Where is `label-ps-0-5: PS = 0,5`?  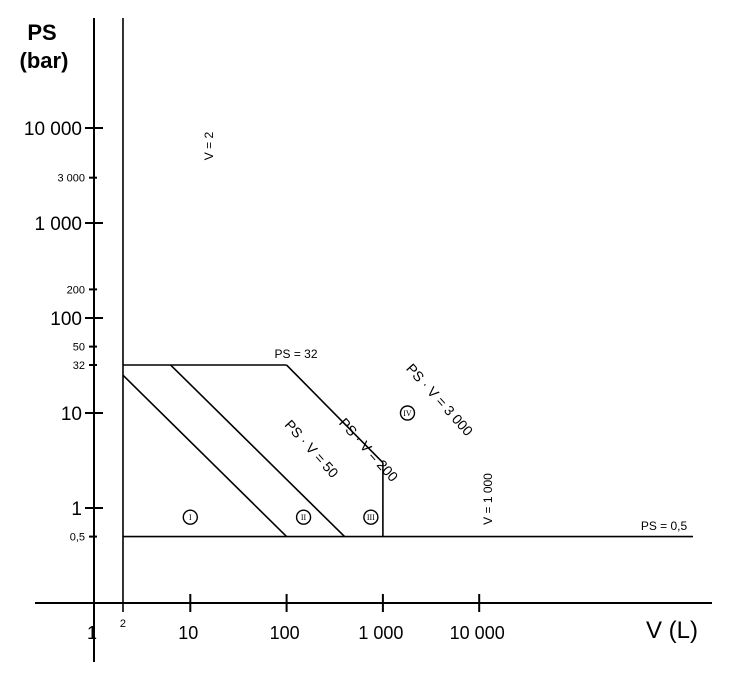 label-ps-0-5: PS = 0,5 is located at coordinates (664, 526).